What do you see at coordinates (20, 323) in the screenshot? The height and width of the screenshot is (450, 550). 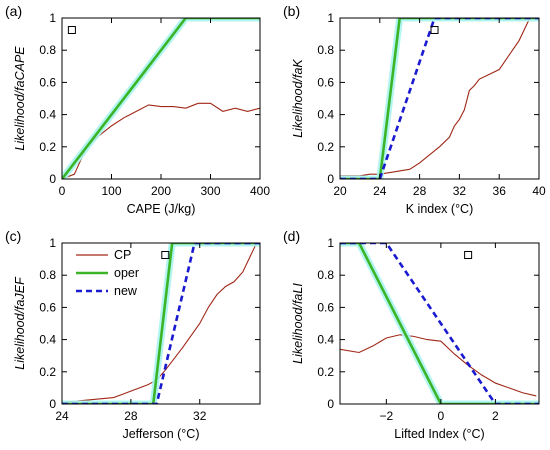 I see `y-axis-label: Likelihood/faJEF` at bounding box center [20, 323].